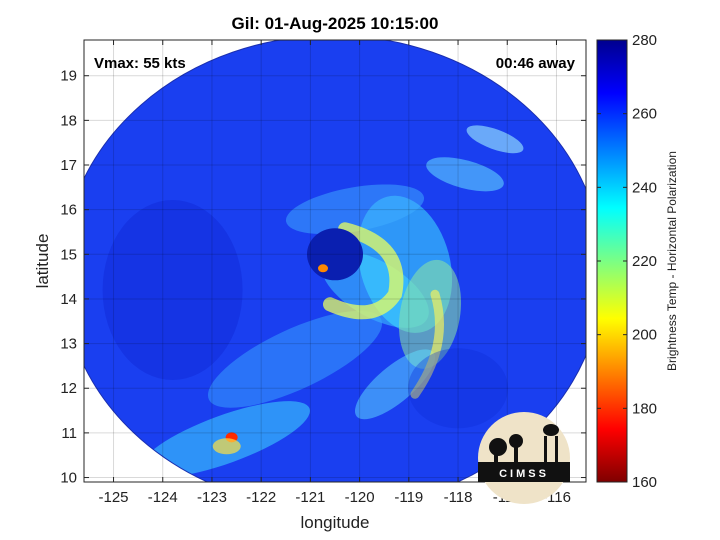  Describe the element at coordinates (612, 261) in the screenshot. I see `colorbar-gradient` at that location.